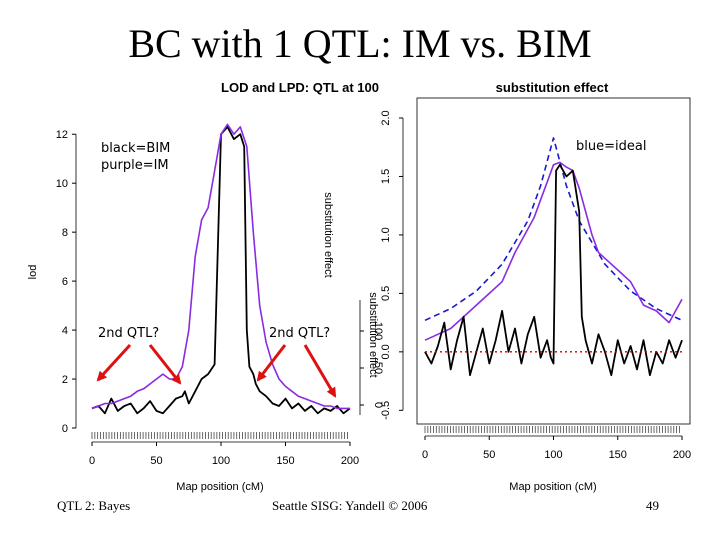  Describe the element at coordinates (350, 505) in the screenshot. I see `footer-center: Seattle SISG: Yandell © 2006` at that location.